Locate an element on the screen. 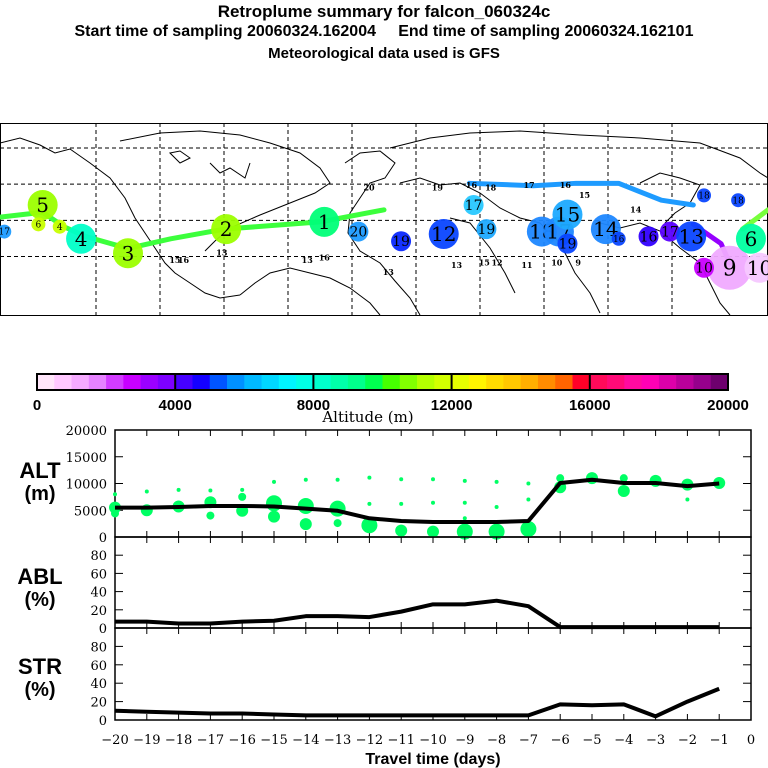 The height and width of the screenshot is (768, 768). colorbar-tick-label: 0 is located at coordinates (37, 405).